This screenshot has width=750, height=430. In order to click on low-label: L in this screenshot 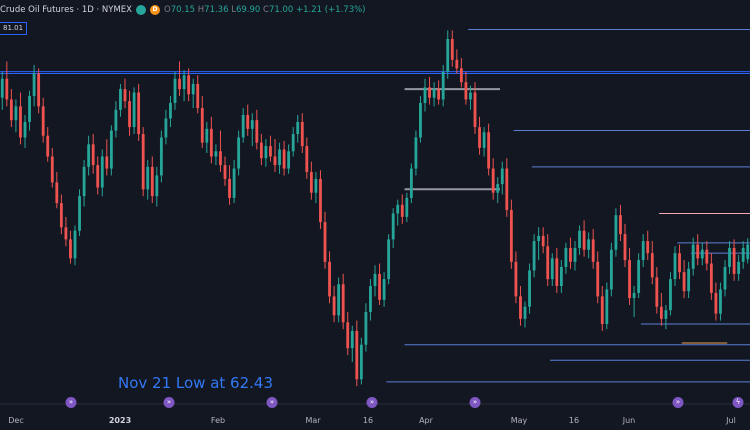, I will do `click(233, 10)`.